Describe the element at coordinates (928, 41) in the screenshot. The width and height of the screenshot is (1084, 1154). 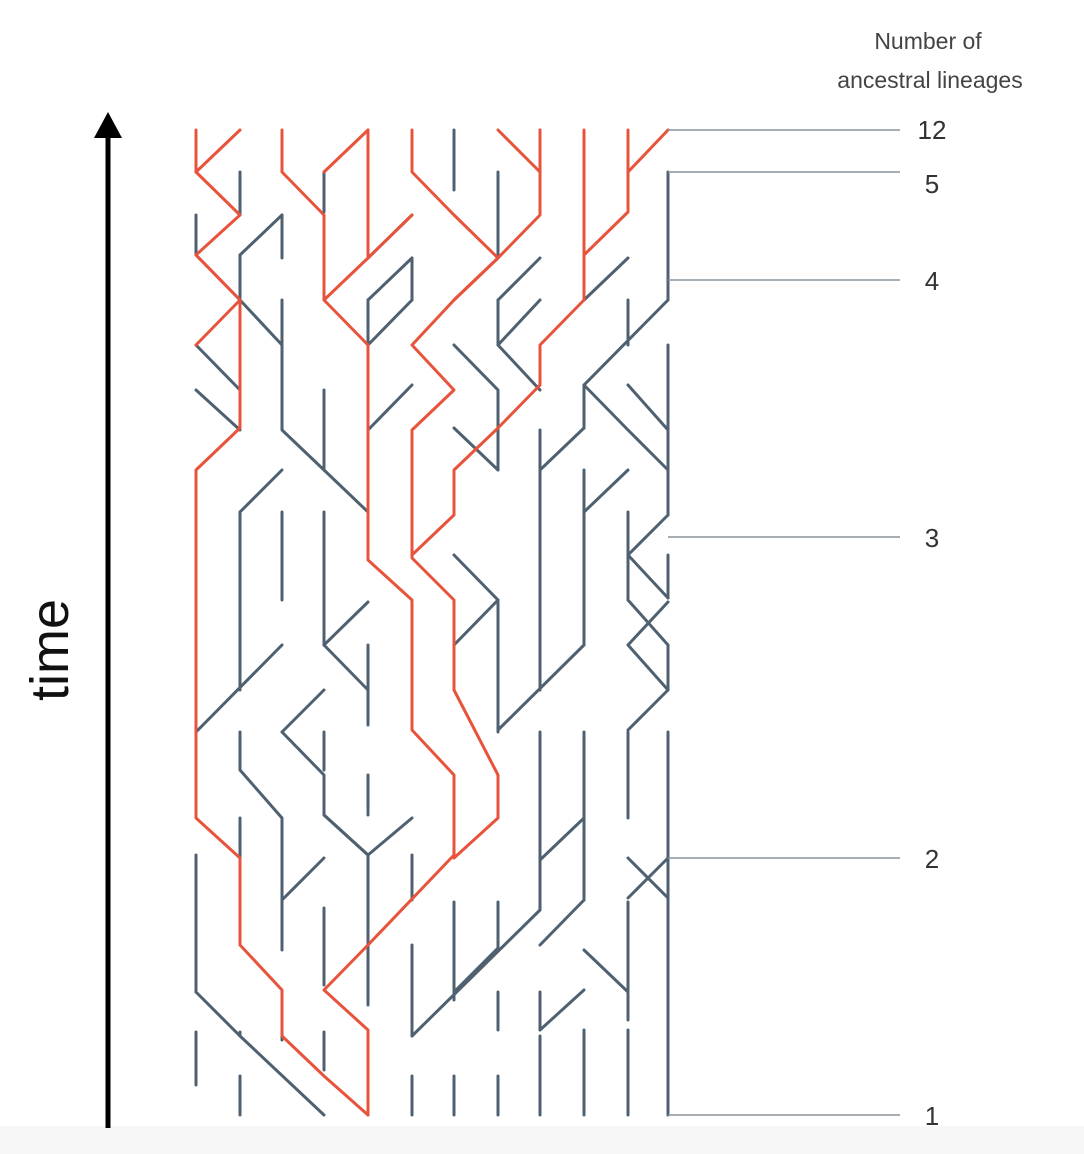
I see `legend-header-line1: Number of` at that location.